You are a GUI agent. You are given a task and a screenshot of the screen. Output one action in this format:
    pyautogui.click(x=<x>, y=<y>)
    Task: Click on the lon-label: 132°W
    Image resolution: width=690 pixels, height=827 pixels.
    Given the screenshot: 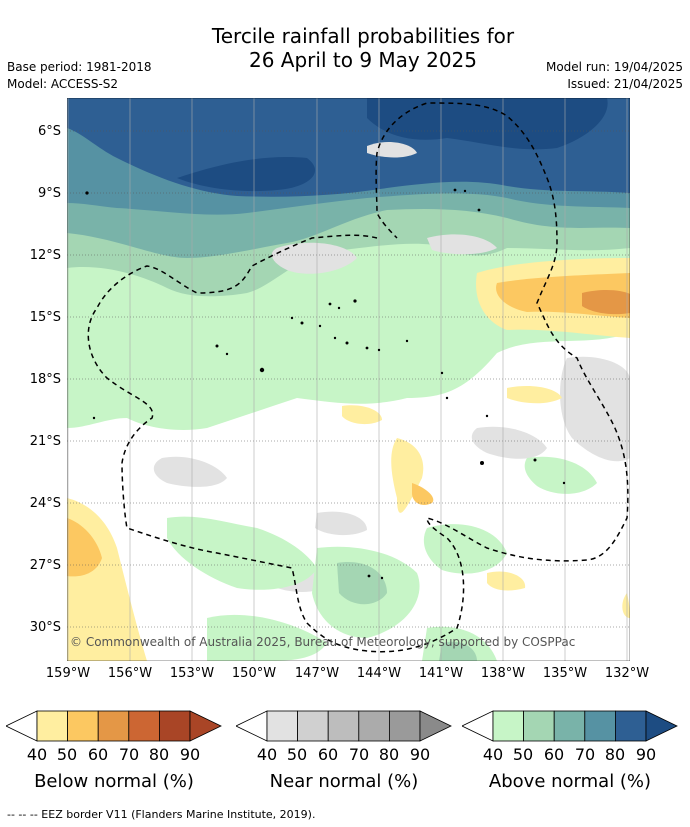 What is the action you would take?
    pyautogui.click(x=627, y=673)
    